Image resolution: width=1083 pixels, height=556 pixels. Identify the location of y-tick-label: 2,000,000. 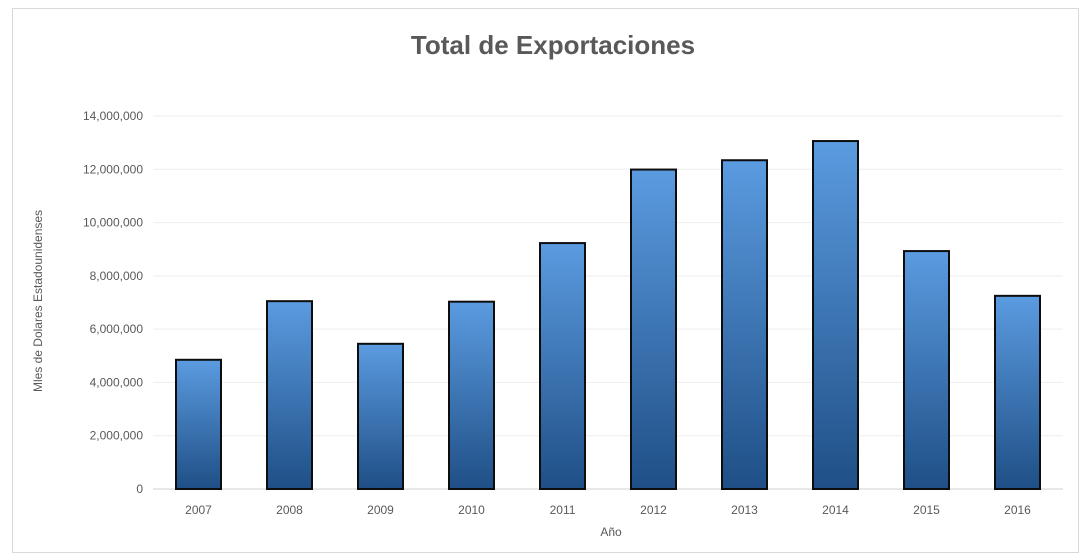
(117, 436).